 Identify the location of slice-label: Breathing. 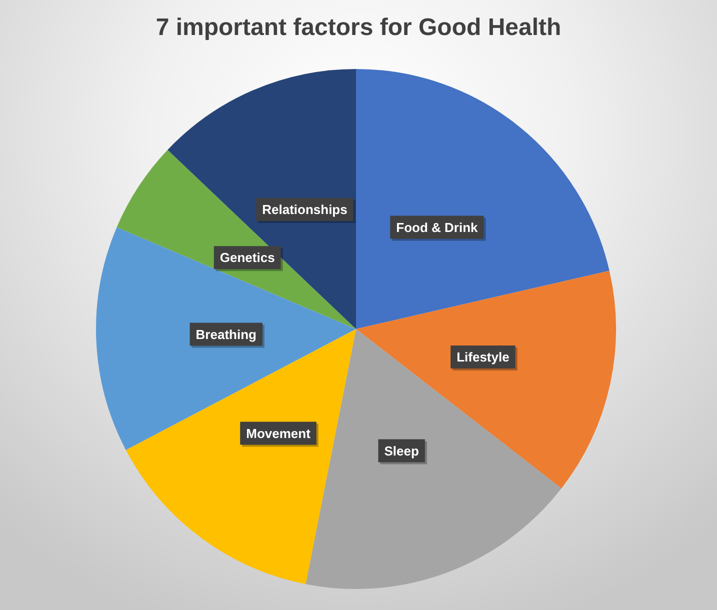
(226, 334).